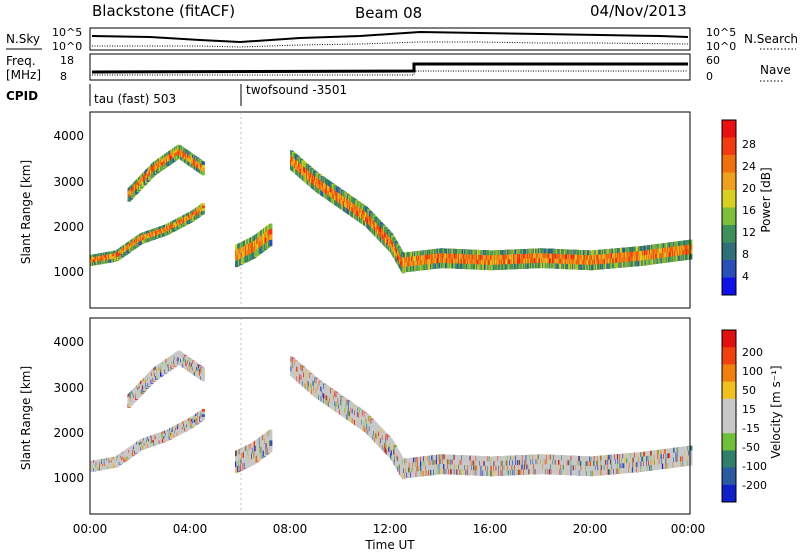 The image size is (800, 554). Describe the element at coordinates (745, 254) in the screenshot. I see `power-cbar-tick-8: 8` at that location.